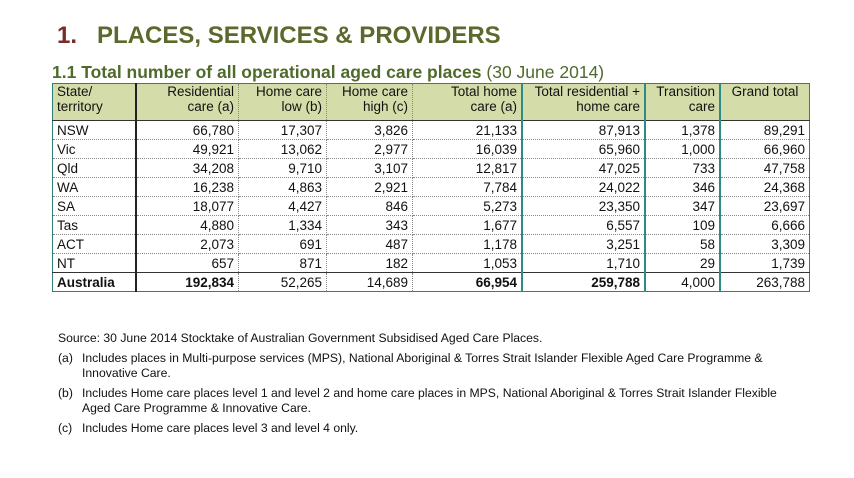 The image size is (854, 478). Describe the element at coordinates (467, 206) in the screenshot. I see `table-cell: 5,273` at that location.